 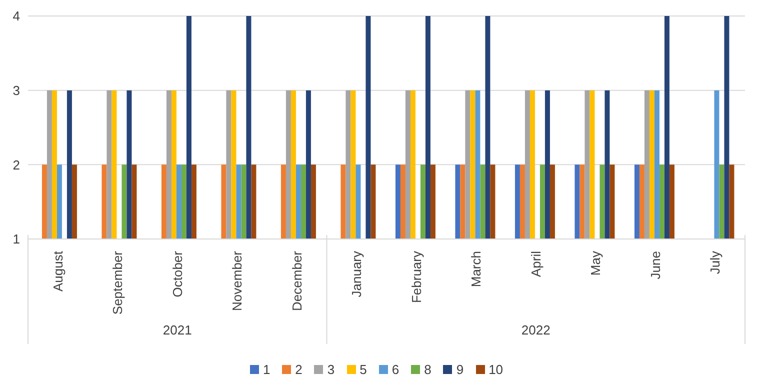 What do you see at coordinates (237, 280) in the screenshot?
I see `x-tick-label: November` at bounding box center [237, 280].